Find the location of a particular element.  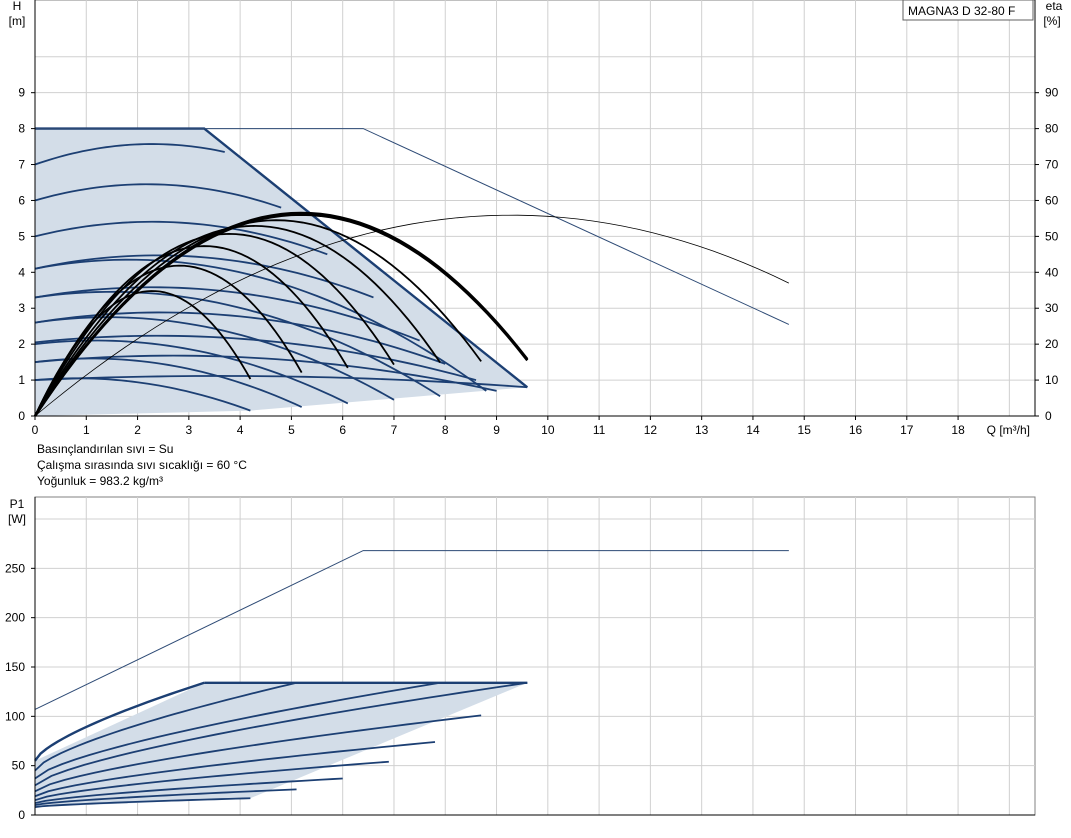

right-tick-label: 60 is located at coordinates (1052, 200).